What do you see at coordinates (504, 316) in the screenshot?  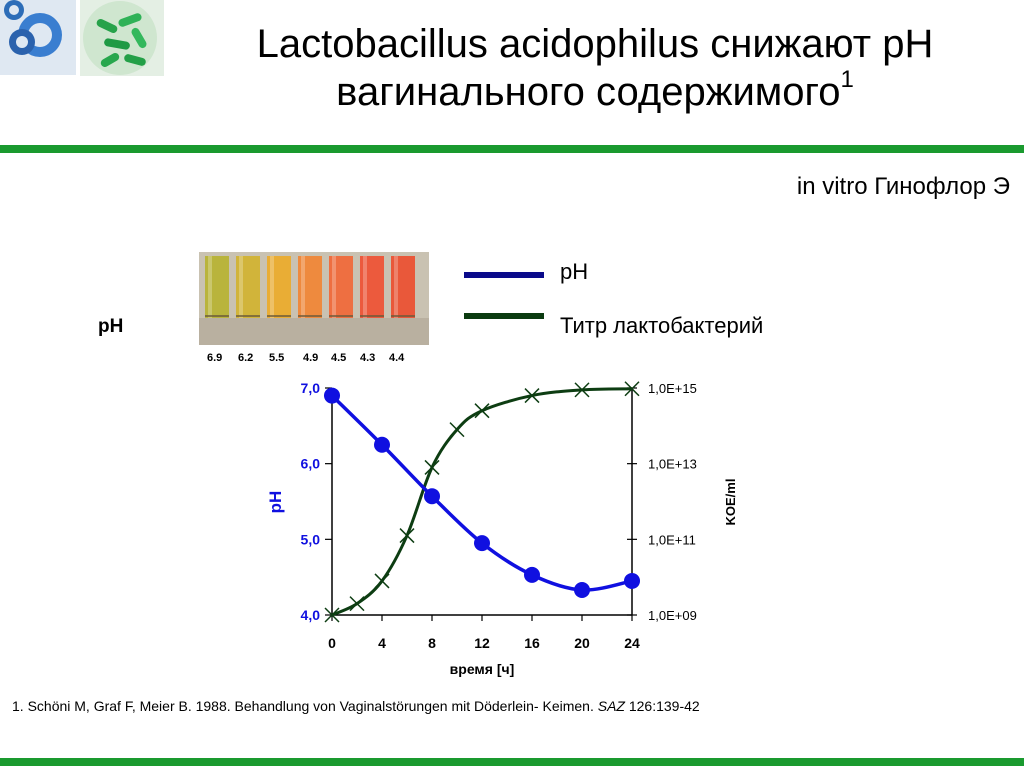 I see `legend-titer-line` at bounding box center [504, 316].